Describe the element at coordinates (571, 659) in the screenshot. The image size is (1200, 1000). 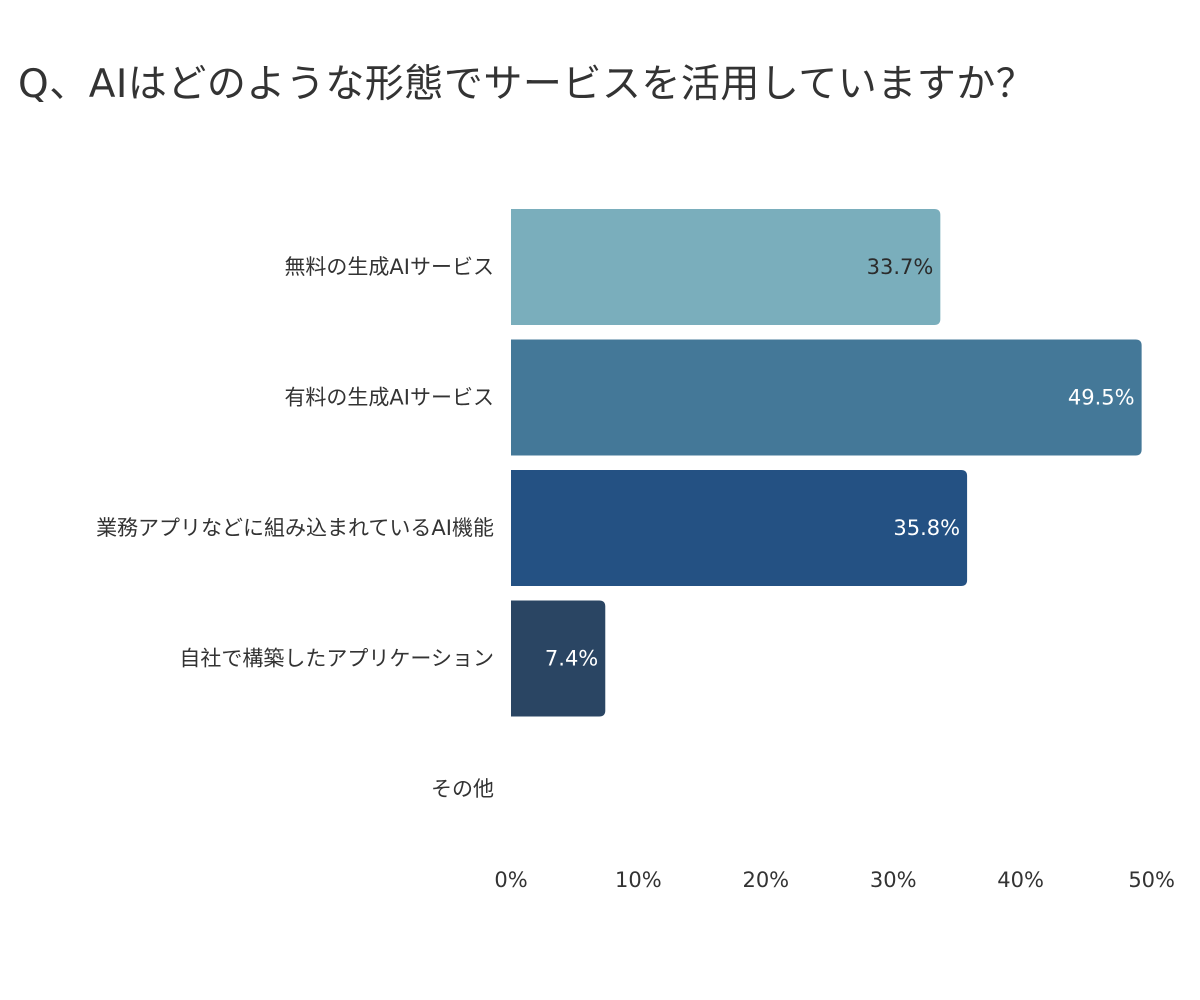
I see `data-label: 7.4%` at that location.